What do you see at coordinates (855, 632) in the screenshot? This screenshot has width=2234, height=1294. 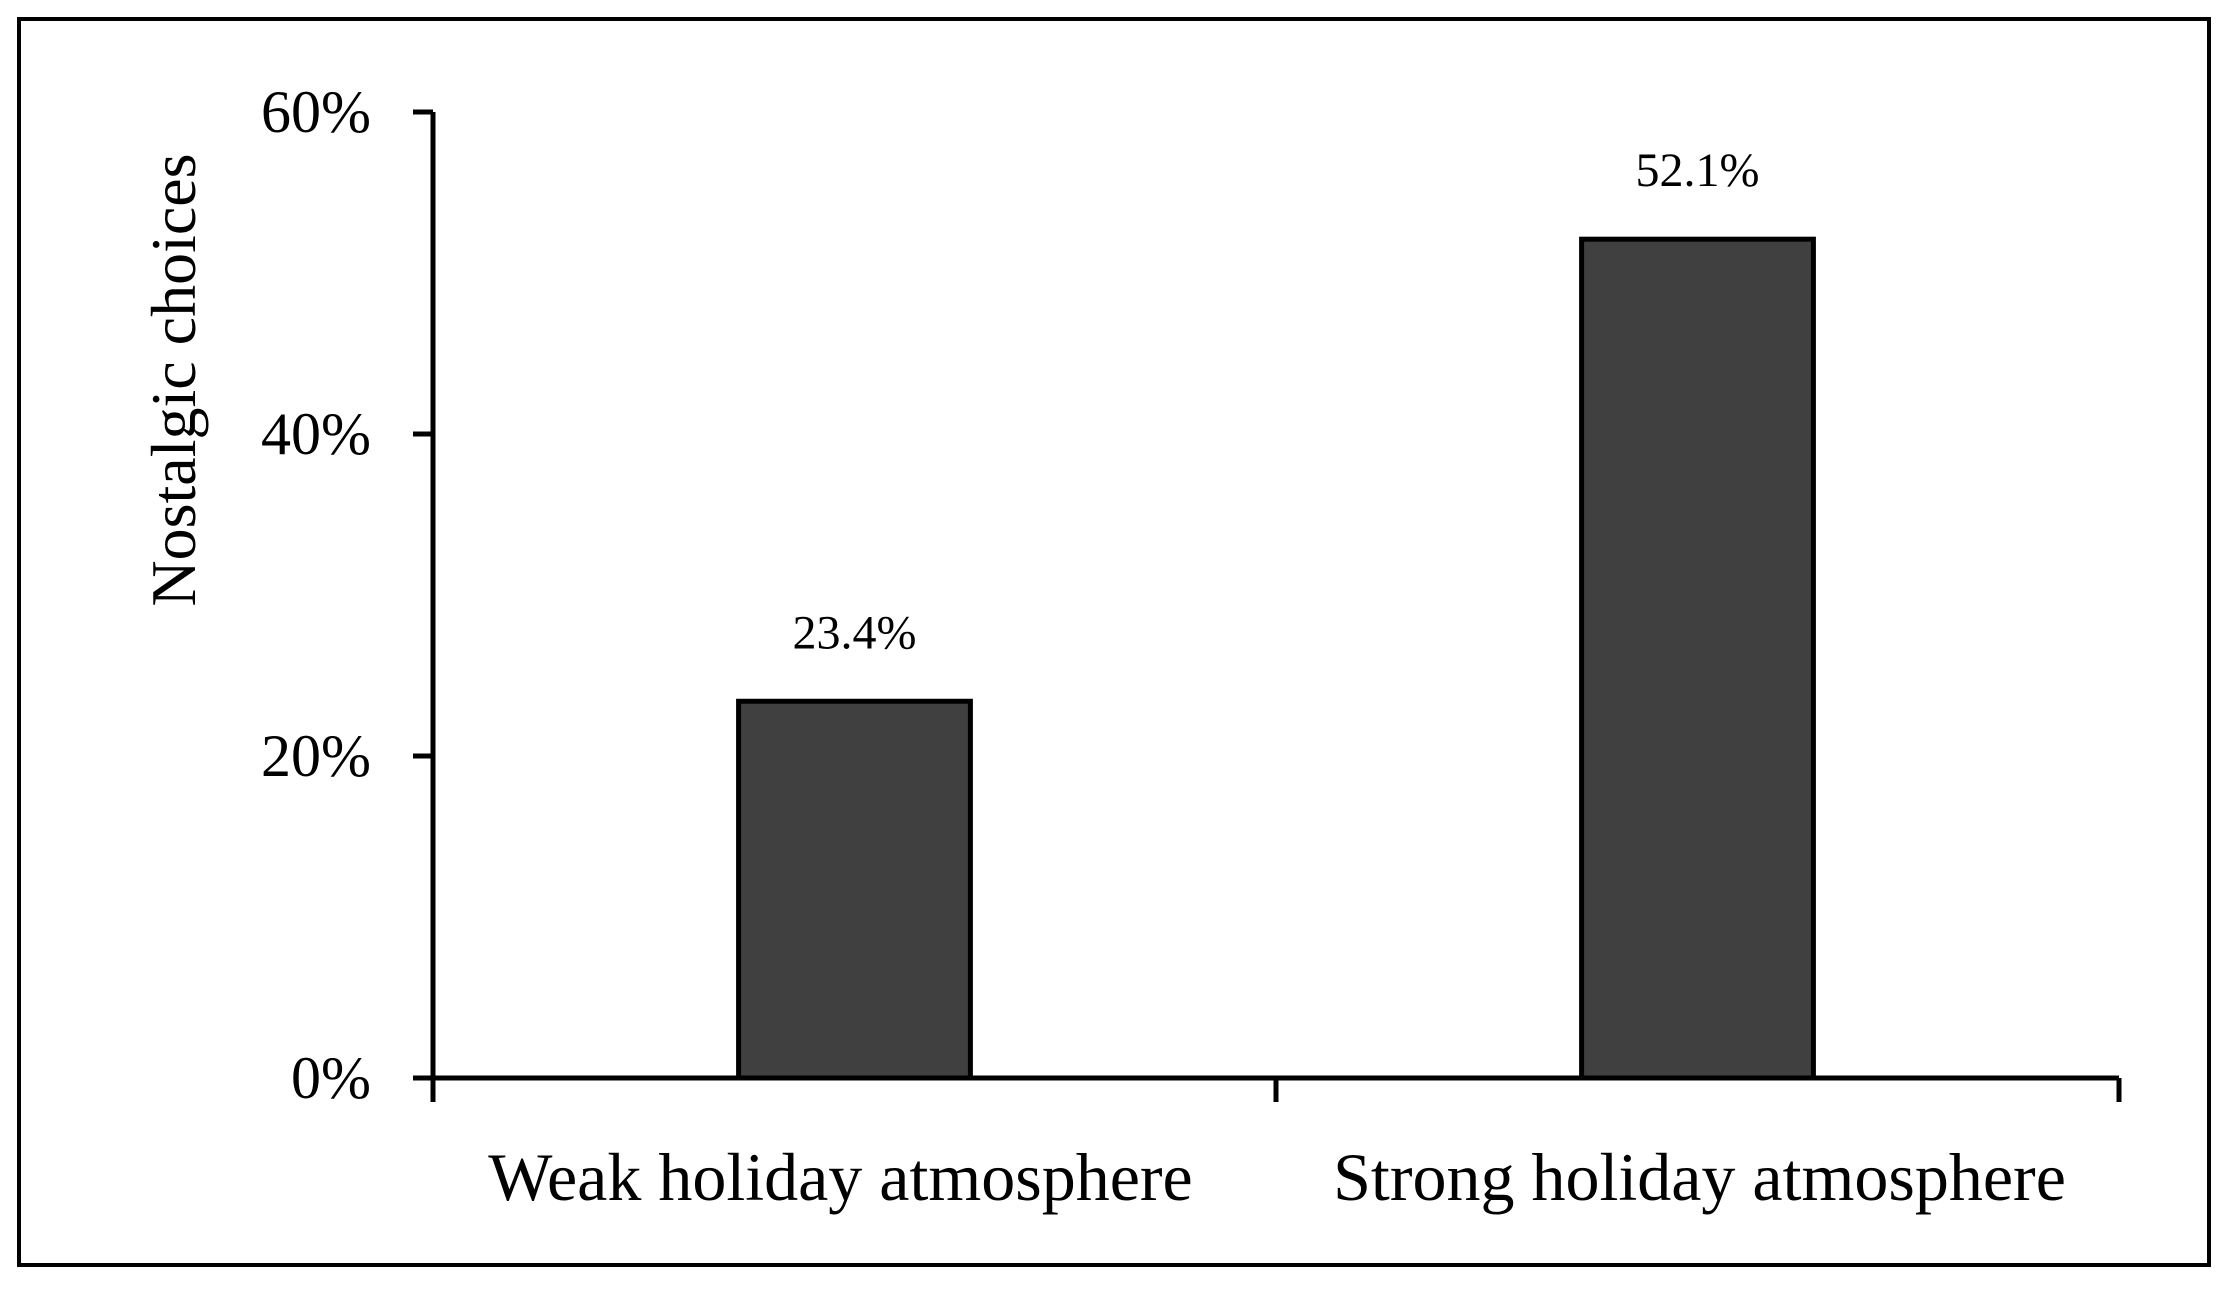 I see `bar-data-label: 23.4%` at bounding box center [855, 632].